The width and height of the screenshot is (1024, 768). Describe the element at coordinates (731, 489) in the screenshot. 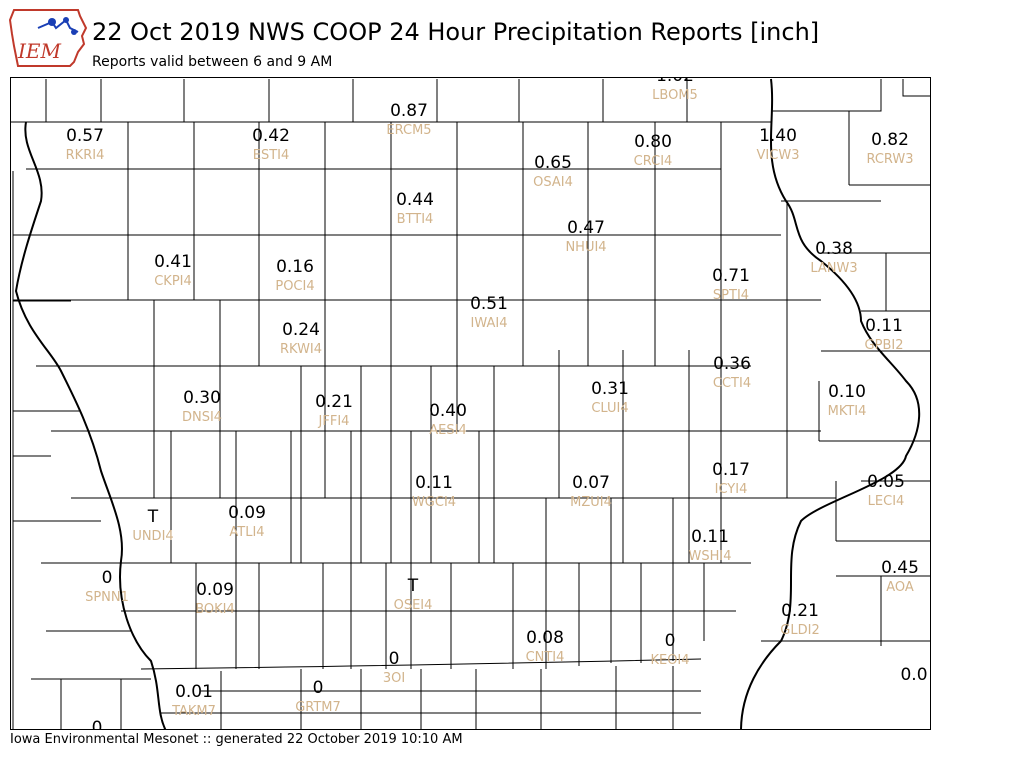

I see `station-id: ICYI4` at that location.